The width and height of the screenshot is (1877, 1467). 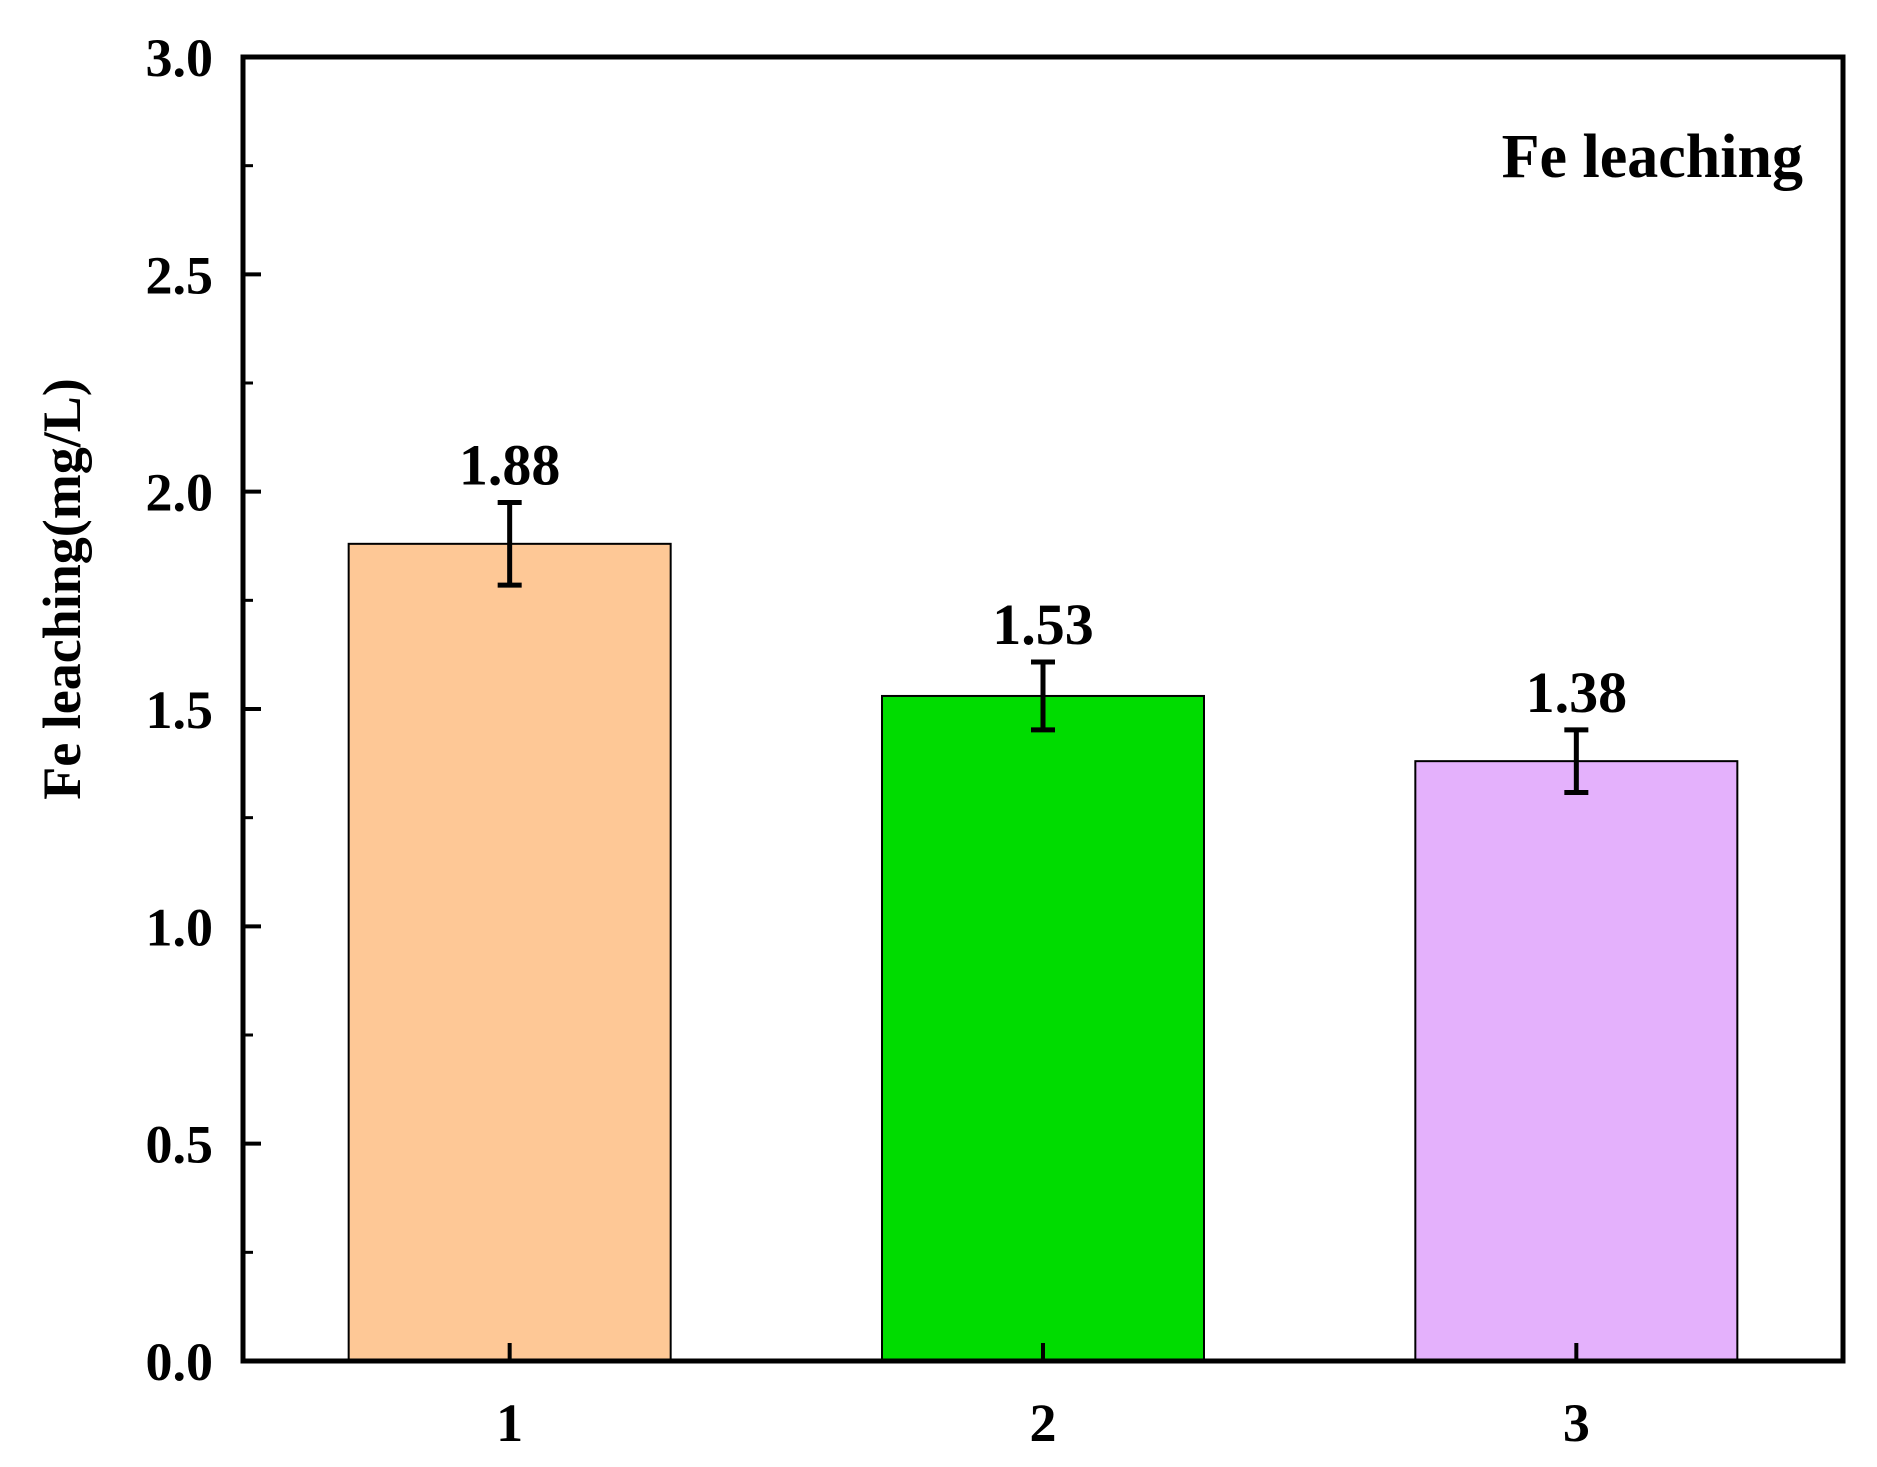 I want to click on error-bars-layer, so click(x=1043, y=647).